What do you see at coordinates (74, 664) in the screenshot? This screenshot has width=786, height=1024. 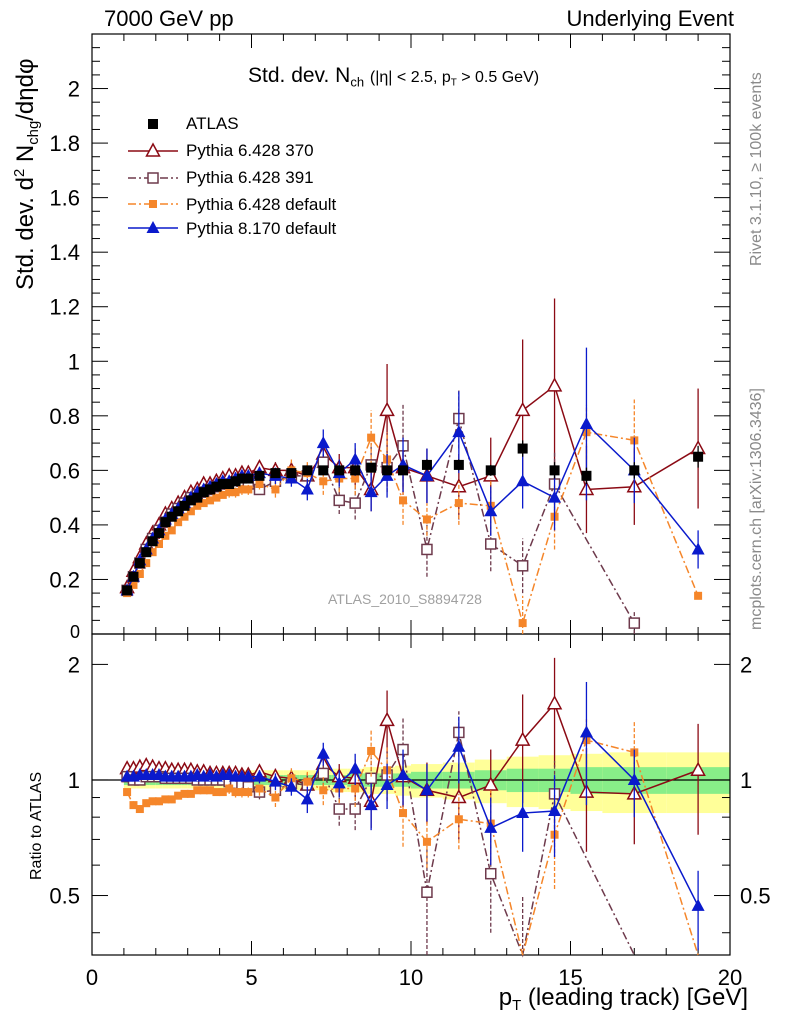 I see `ratio-y-tick-label: 2` at bounding box center [74, 664].